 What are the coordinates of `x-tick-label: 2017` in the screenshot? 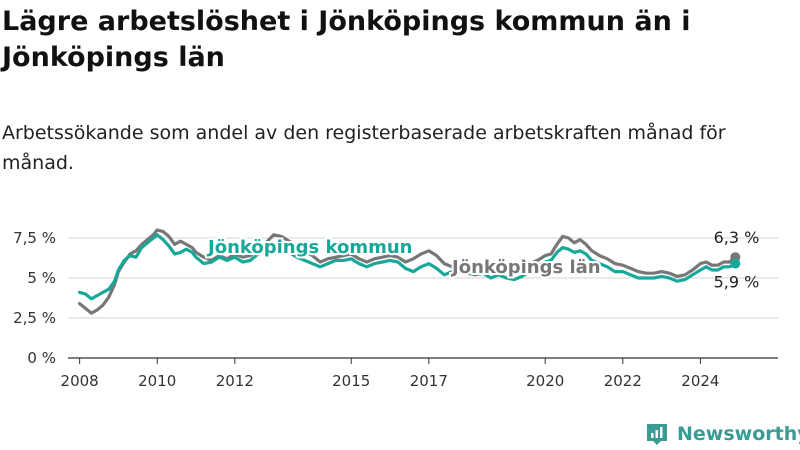 It's located at (429, 381).